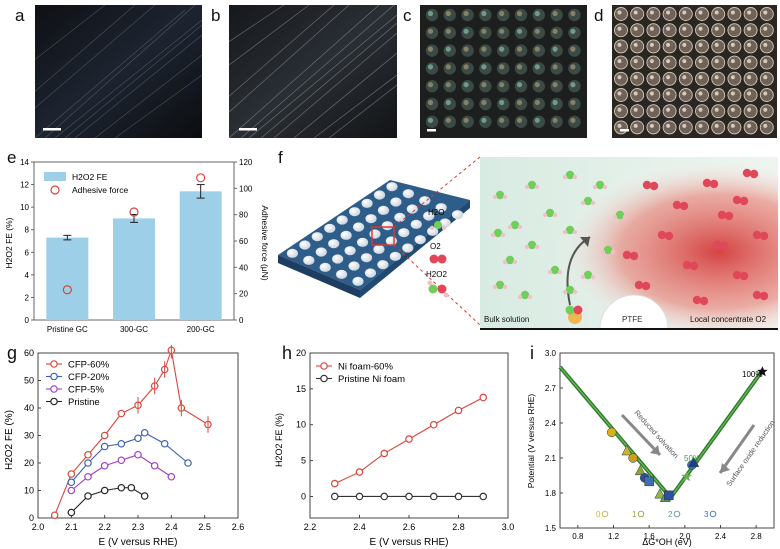  I want to click on xtick-label: 2.4, so click(359, 527).